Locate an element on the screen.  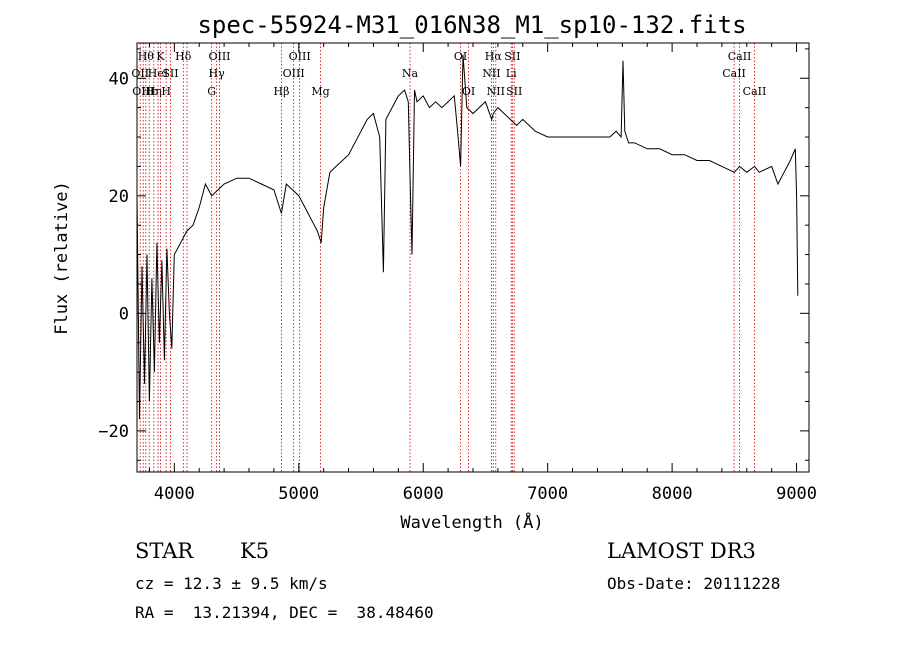
line-marker-label: Hα is located at coordinates (494, 56).